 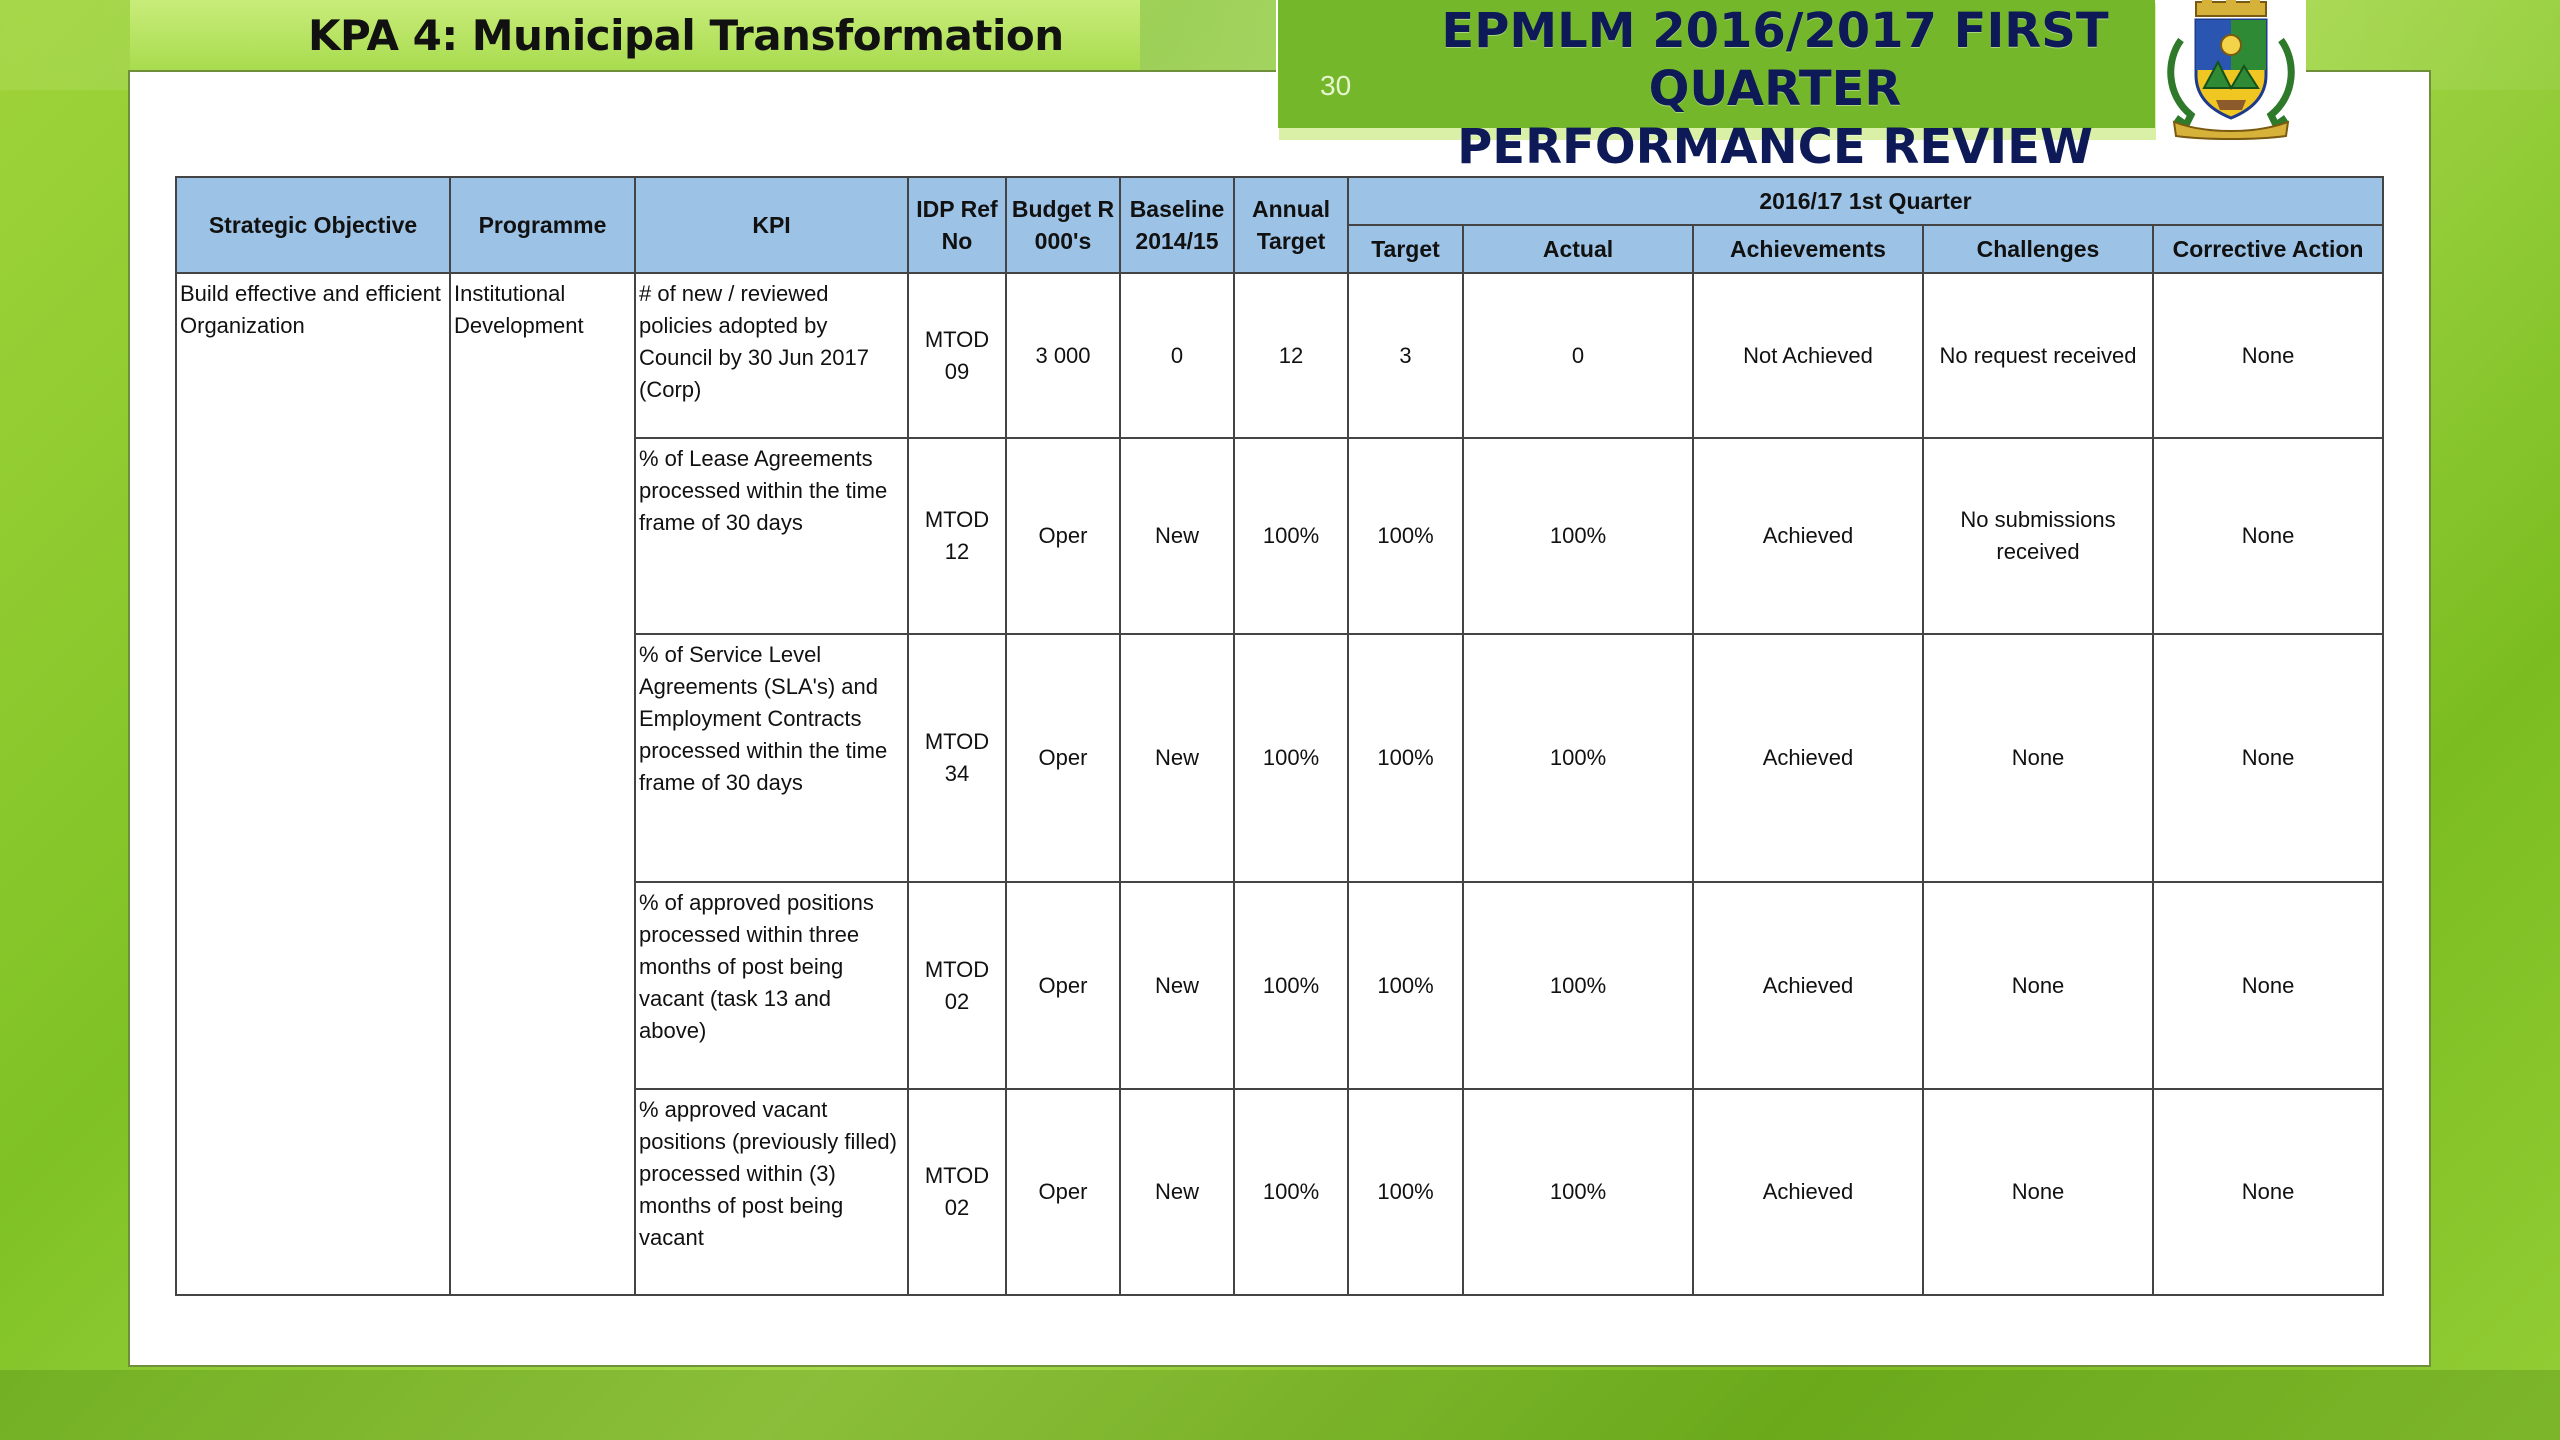 I want to click on title-banner, so click(x=1716, y=64).